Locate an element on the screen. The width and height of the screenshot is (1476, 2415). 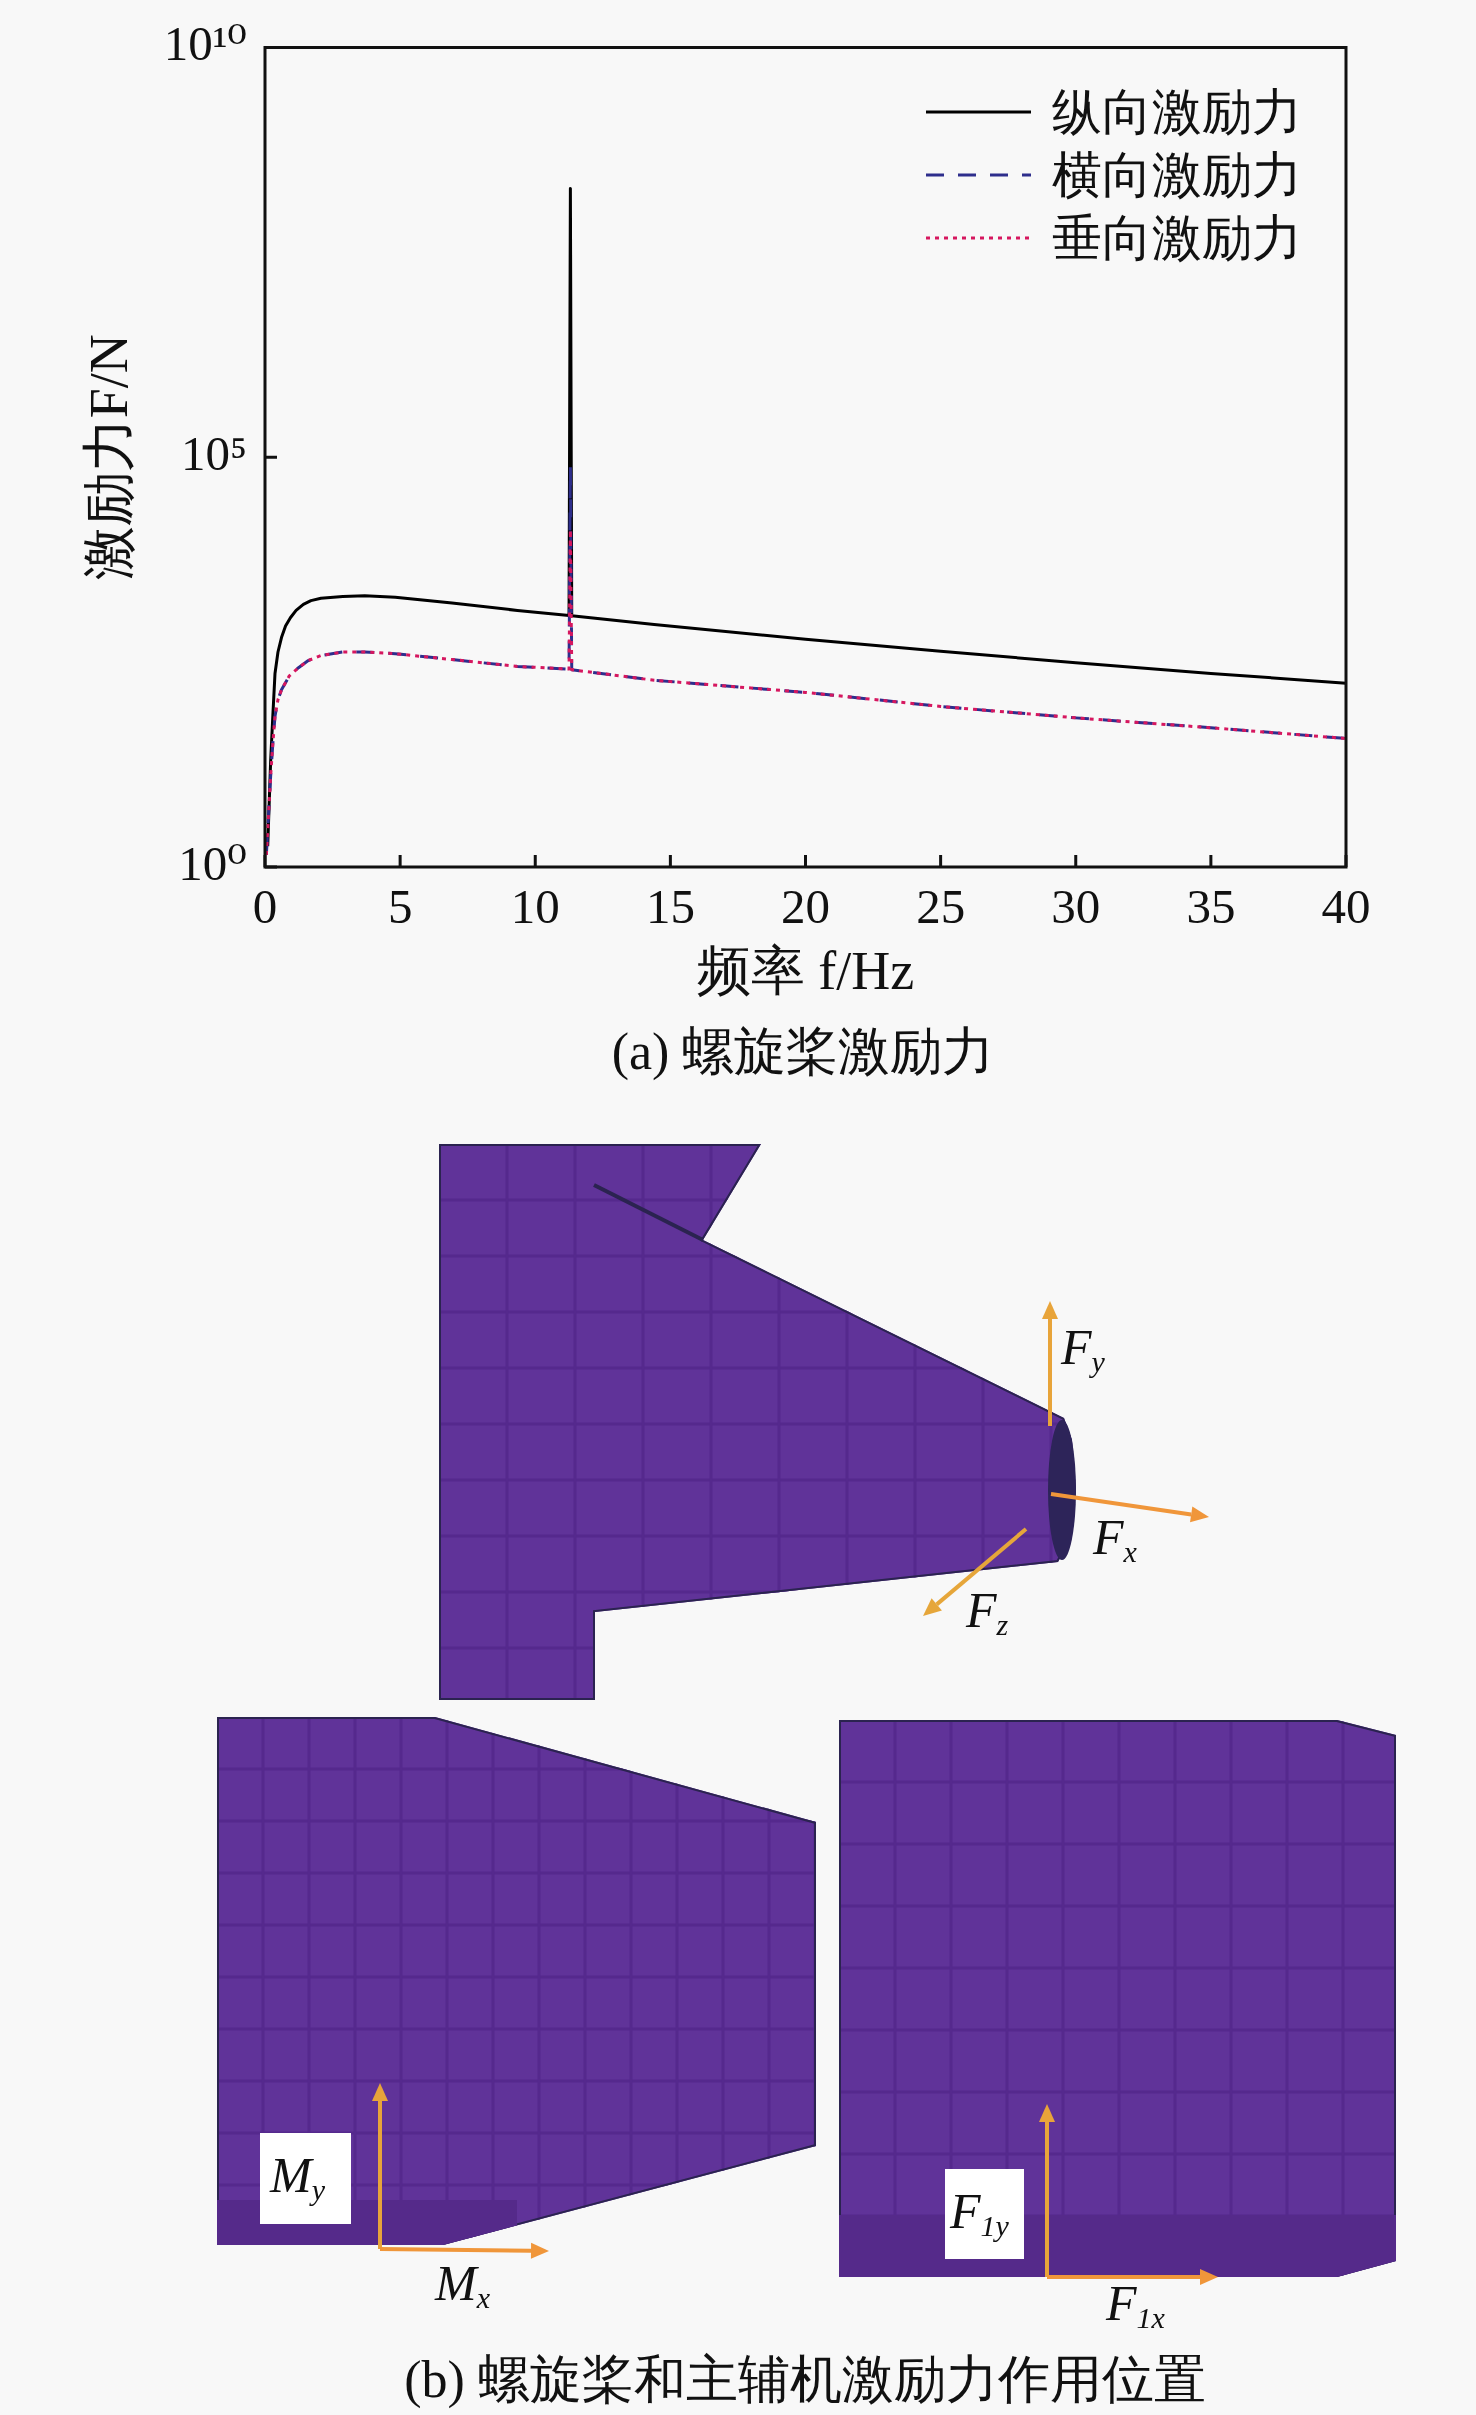
x-tick-label: 40 is located at coordinates (1346, 907).